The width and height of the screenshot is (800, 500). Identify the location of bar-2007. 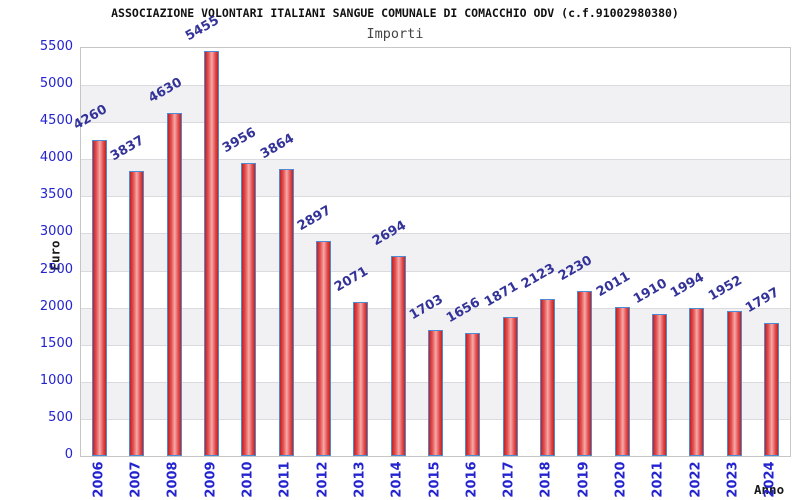
(137, 313).